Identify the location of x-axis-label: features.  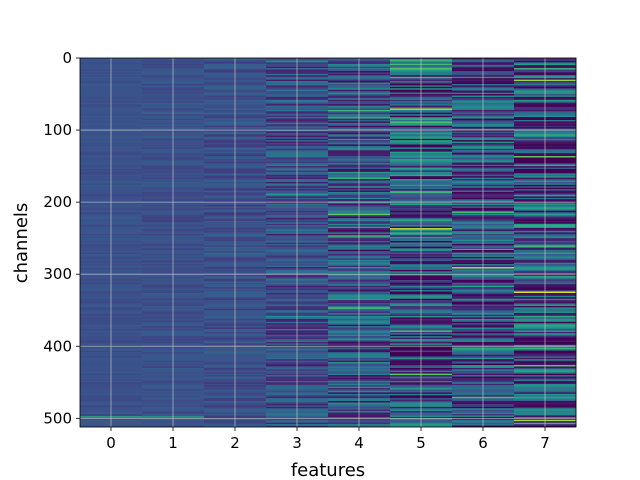
(328, 470).